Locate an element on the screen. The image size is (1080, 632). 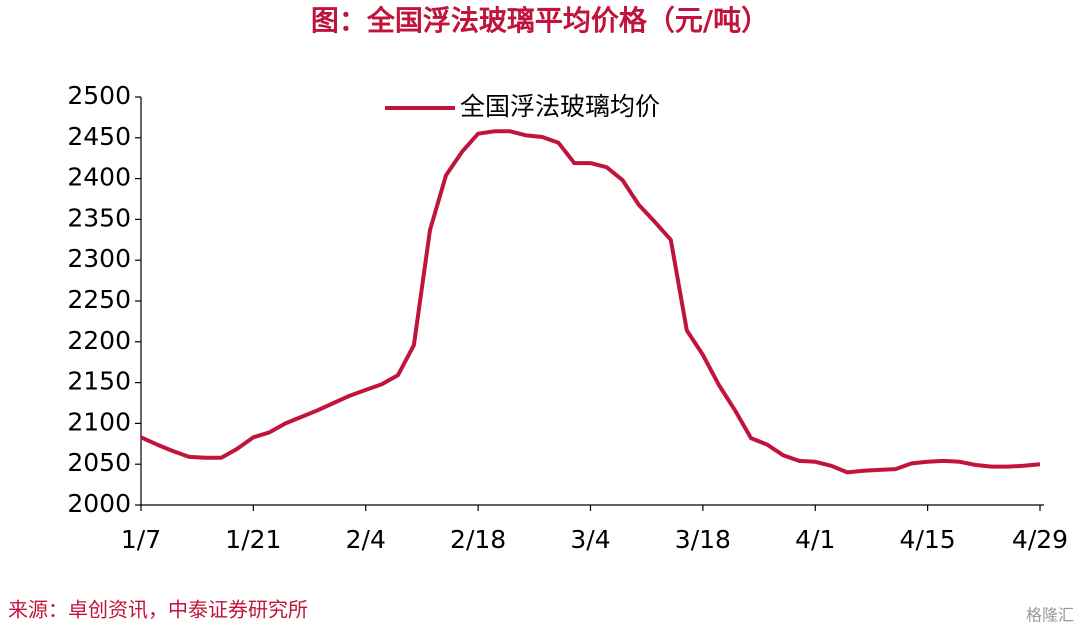
y-tick-label: 2300 is located at coordinates (99, 258).